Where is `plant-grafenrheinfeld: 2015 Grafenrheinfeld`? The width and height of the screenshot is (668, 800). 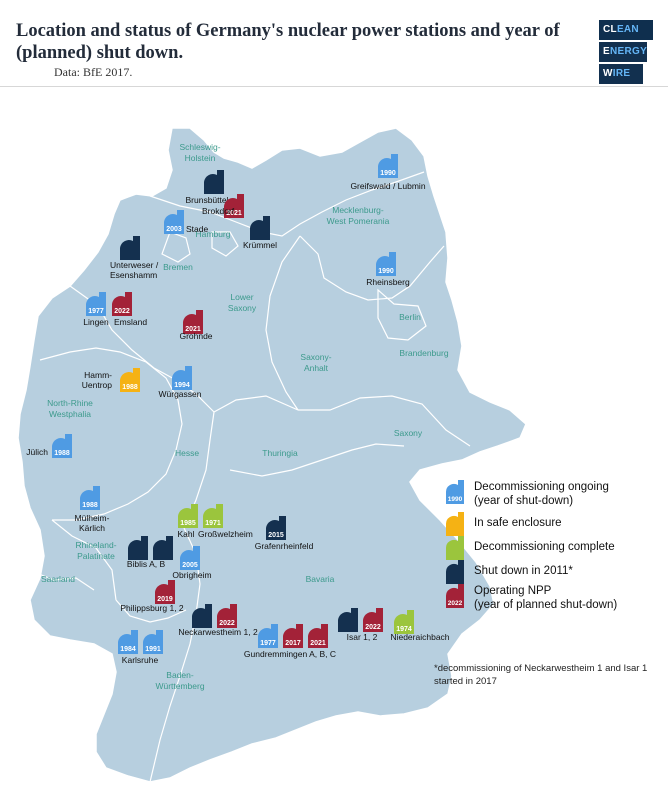 plant-grafenrheinfeld: 2015 Grafenrheinfeld is located at coordinates (284, 533).